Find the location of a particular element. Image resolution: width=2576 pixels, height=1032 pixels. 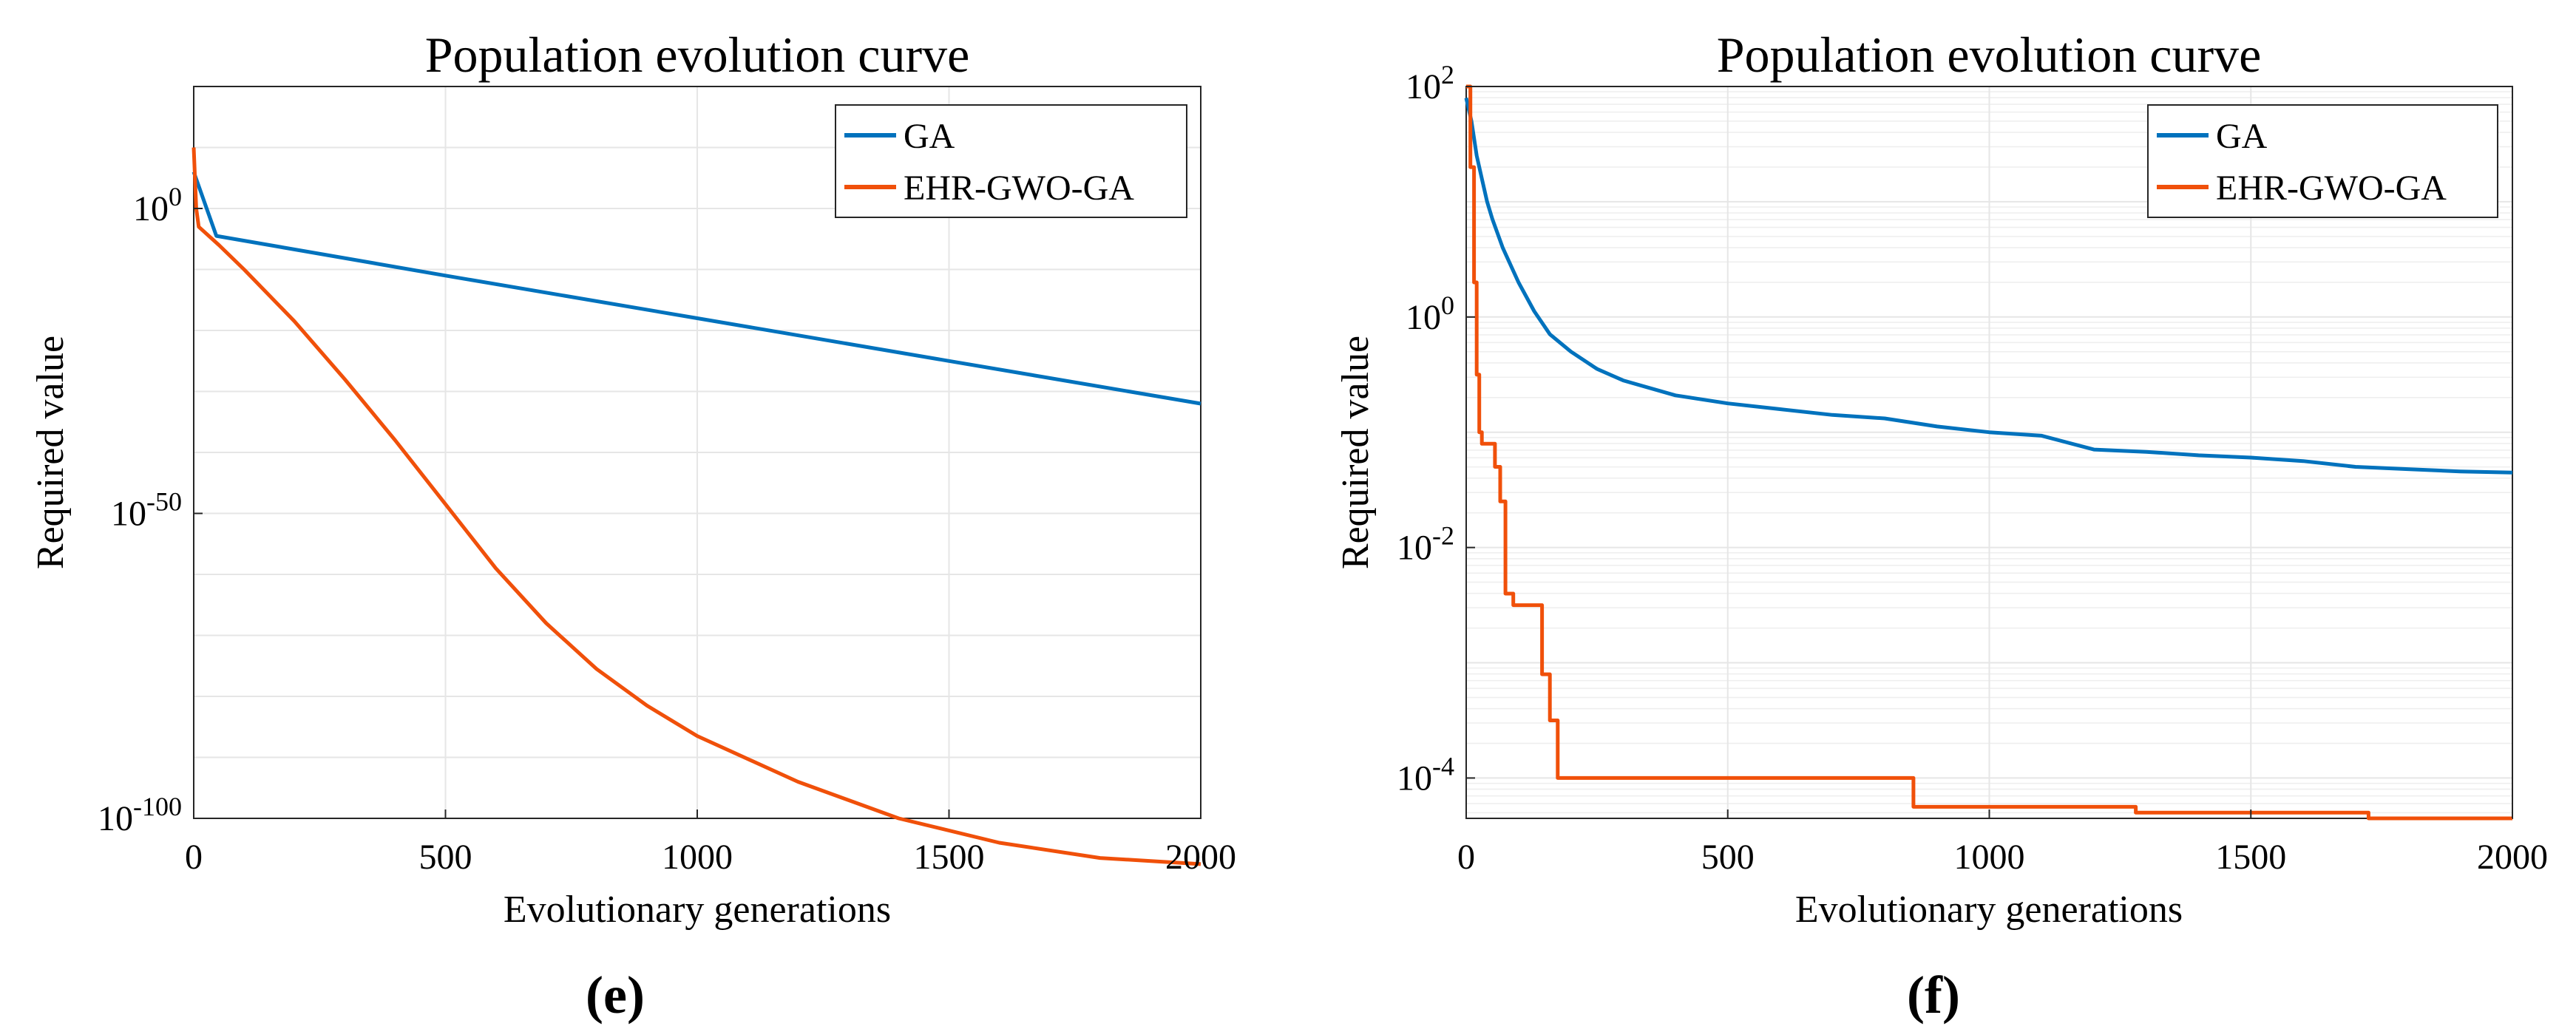

y-tick-label: 10-100 is located at coordinates (140, 815).